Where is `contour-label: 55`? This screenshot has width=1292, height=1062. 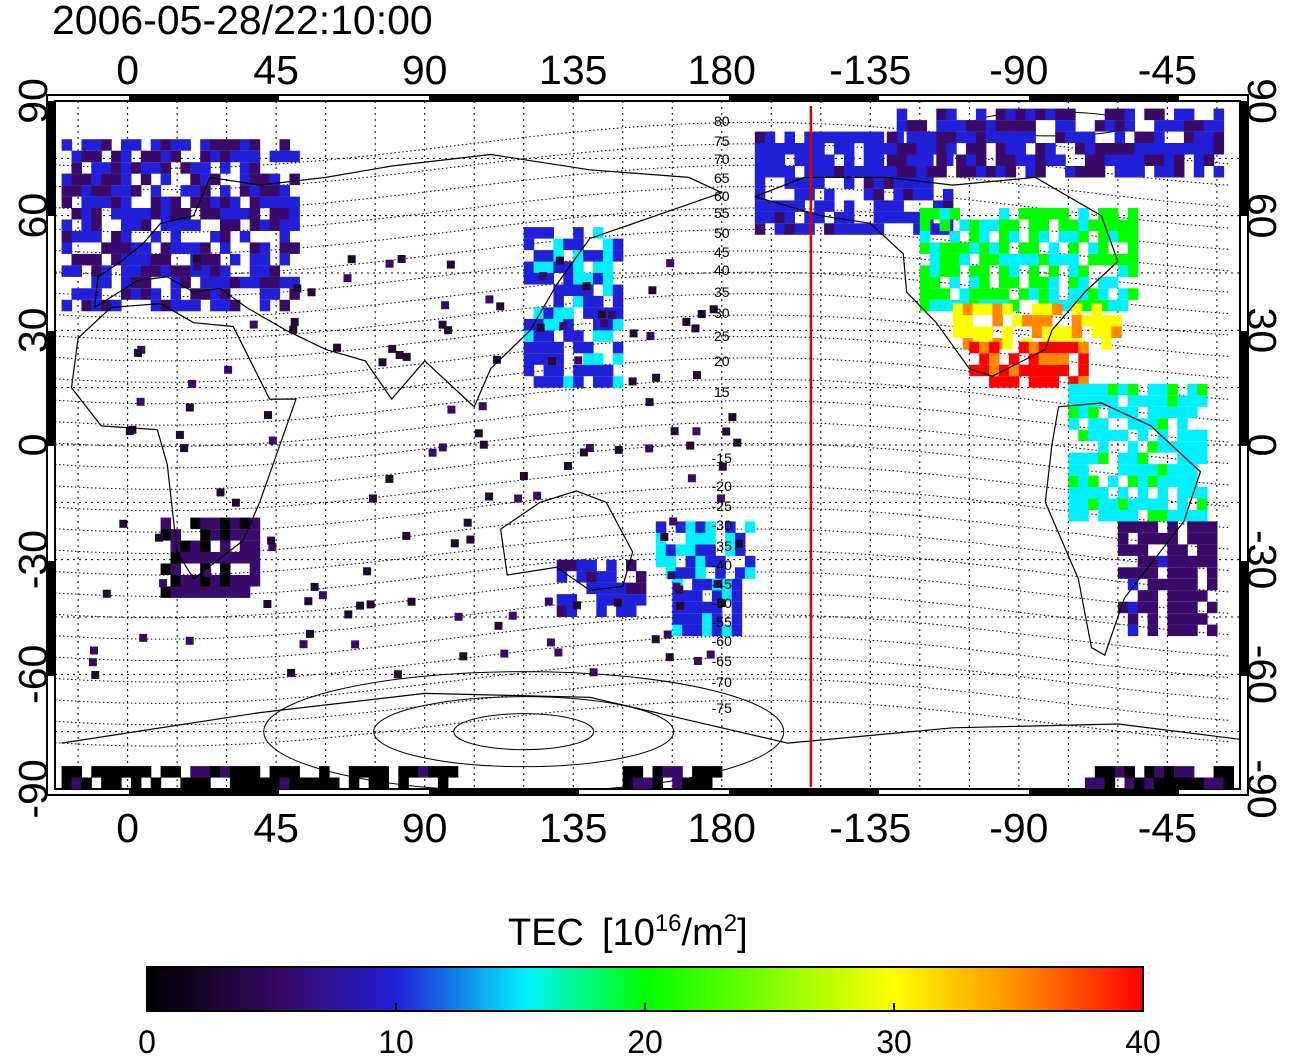 contour-label: 55 is located at coordinates (722, 213).